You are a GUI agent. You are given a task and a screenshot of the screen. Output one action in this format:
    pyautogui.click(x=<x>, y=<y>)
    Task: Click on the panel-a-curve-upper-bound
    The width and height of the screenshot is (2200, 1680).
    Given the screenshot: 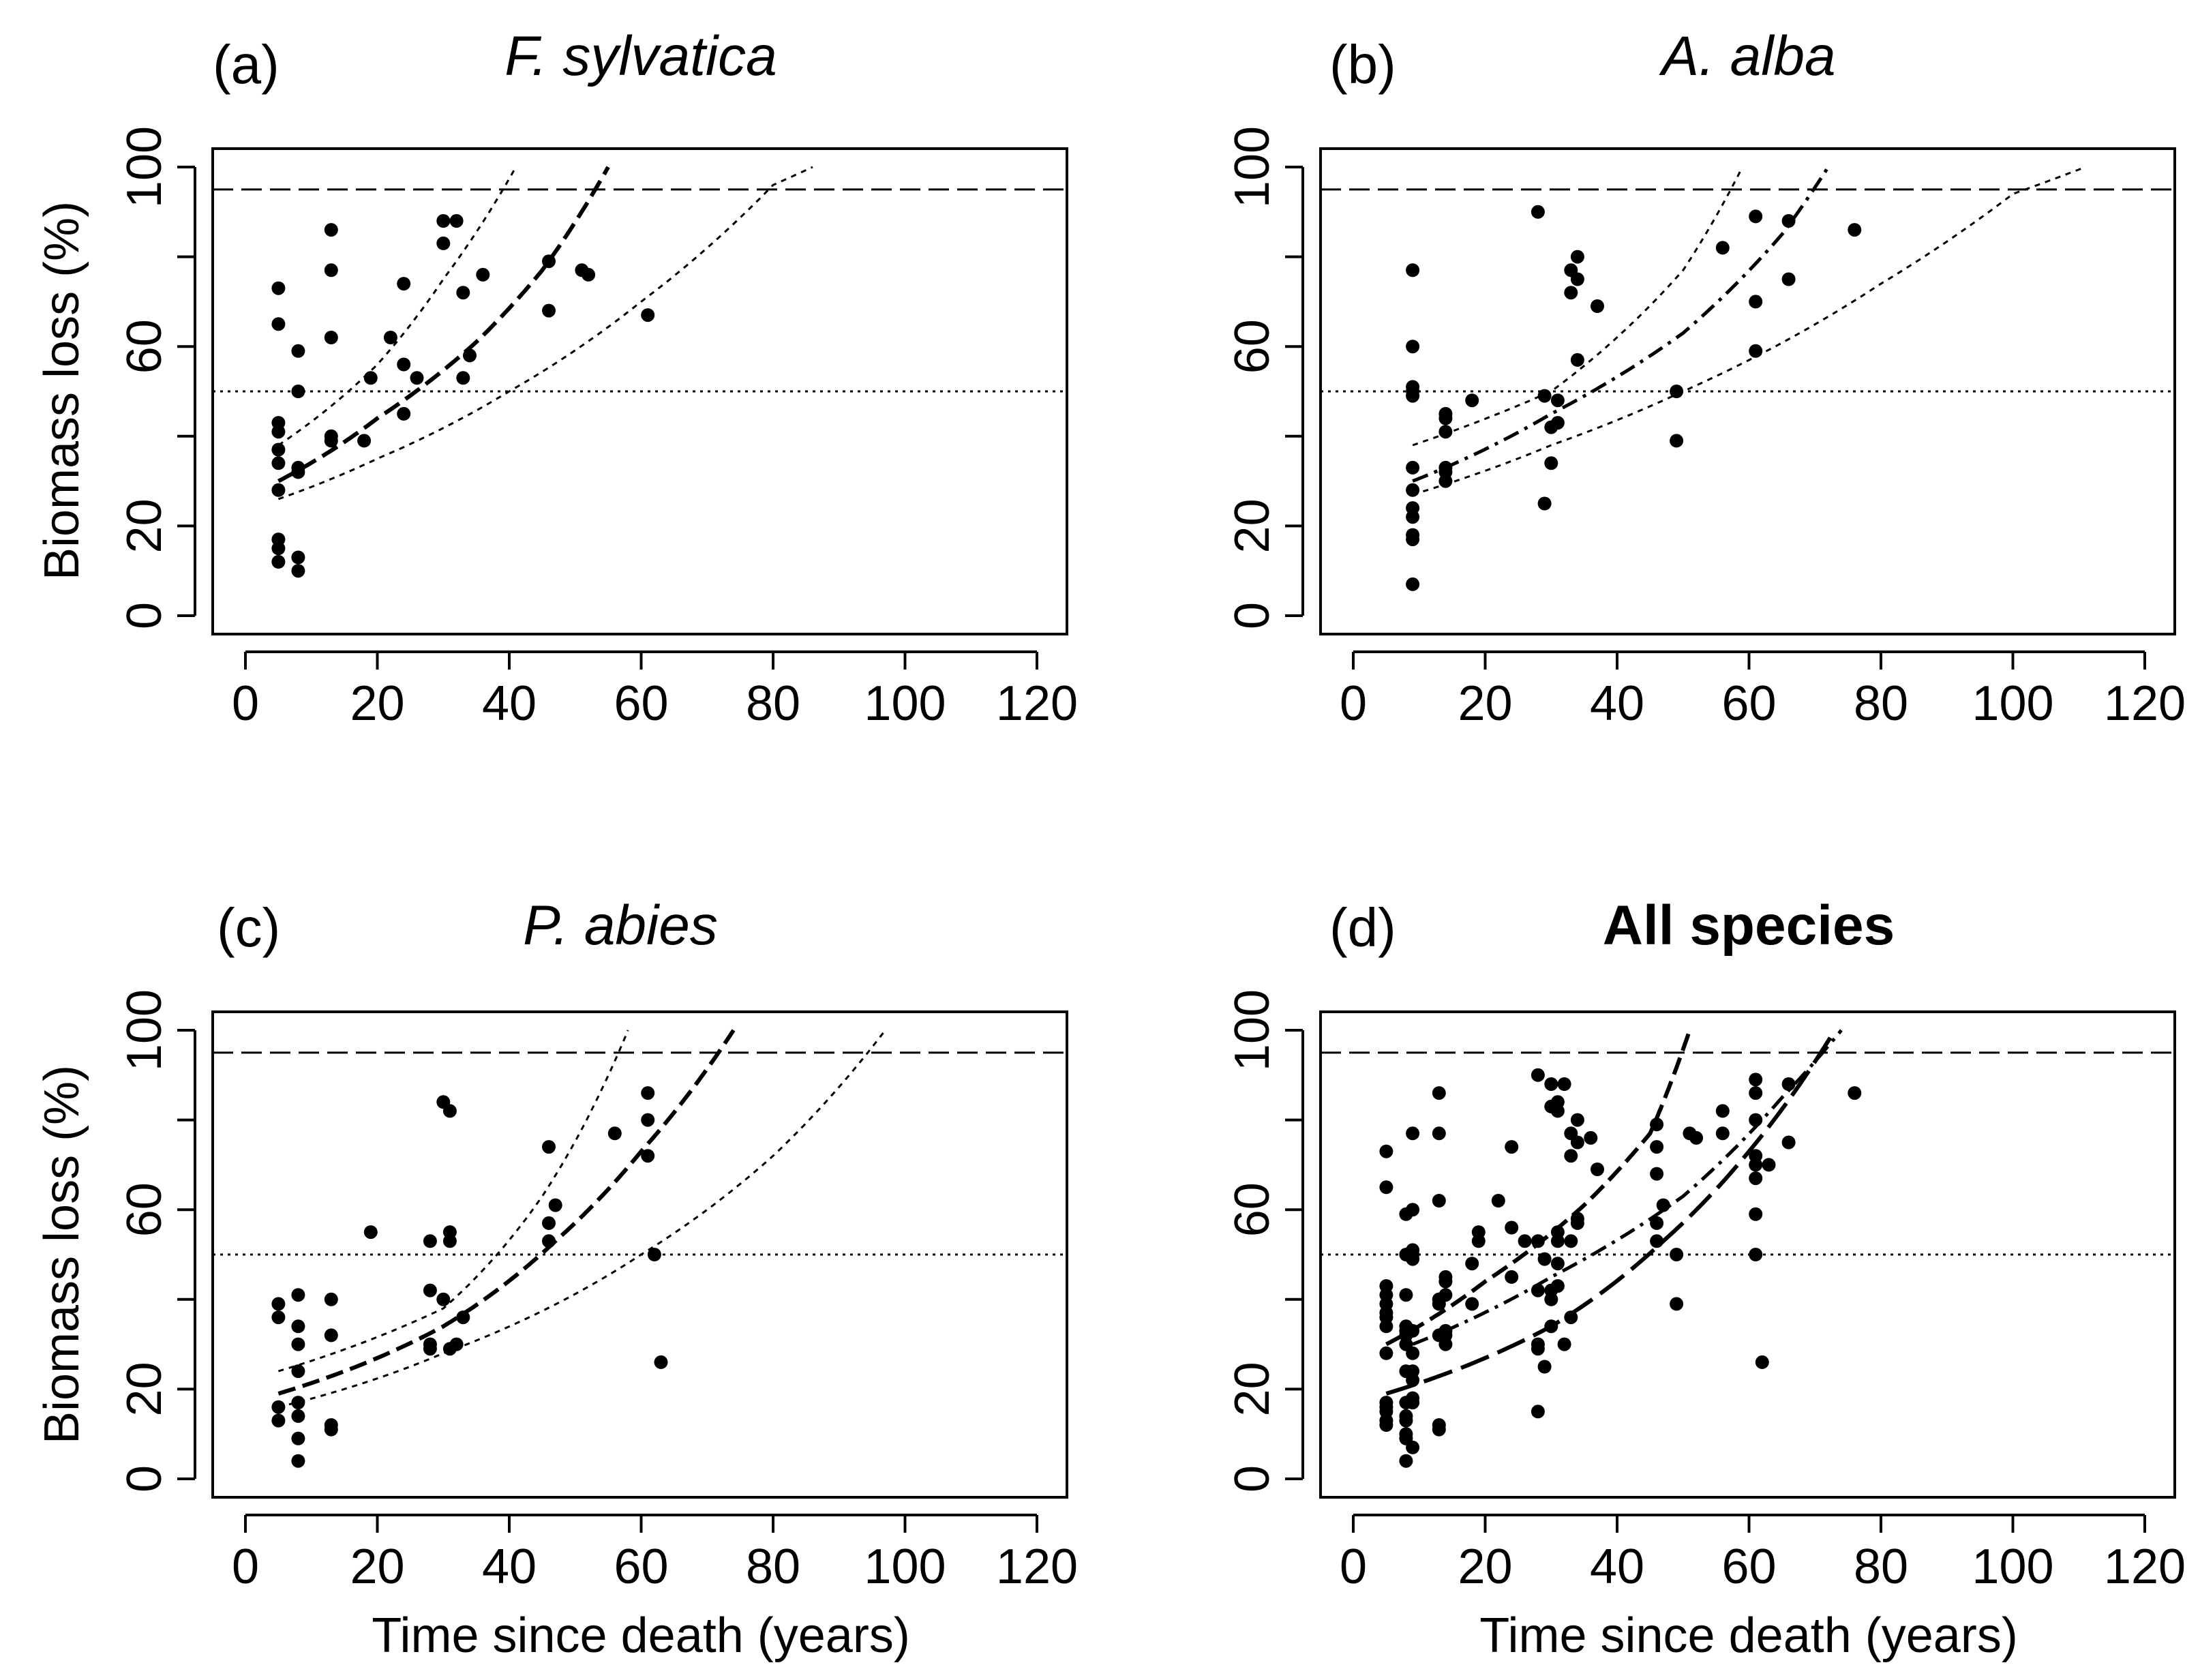 What is the action you would take?
    pyautogui.click(x=397, y=306)
    